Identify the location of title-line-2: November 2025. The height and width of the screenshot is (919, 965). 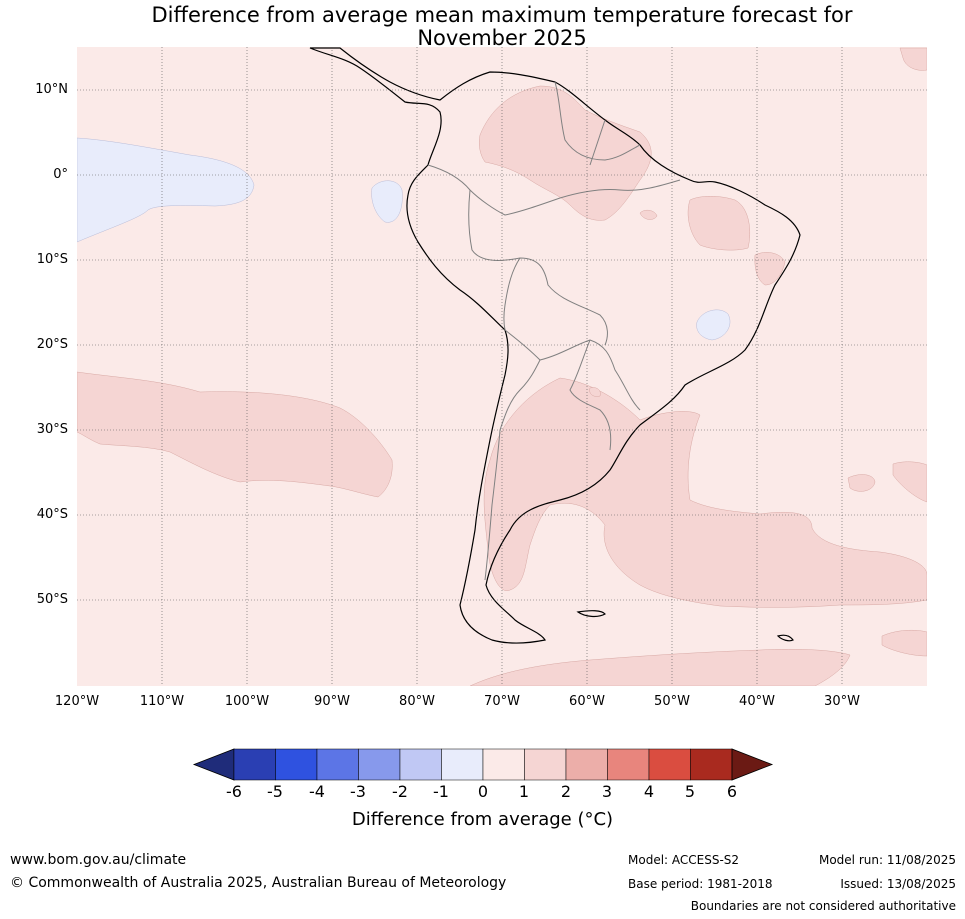
(502, 38).